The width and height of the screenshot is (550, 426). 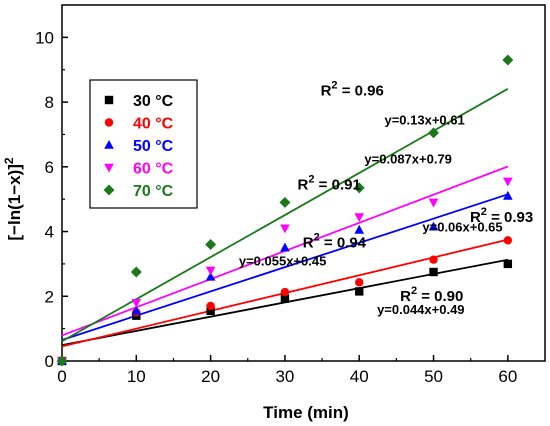 I want to click on y-axis-label: [−ln(1−x)]2, so click(x=13, y=199).